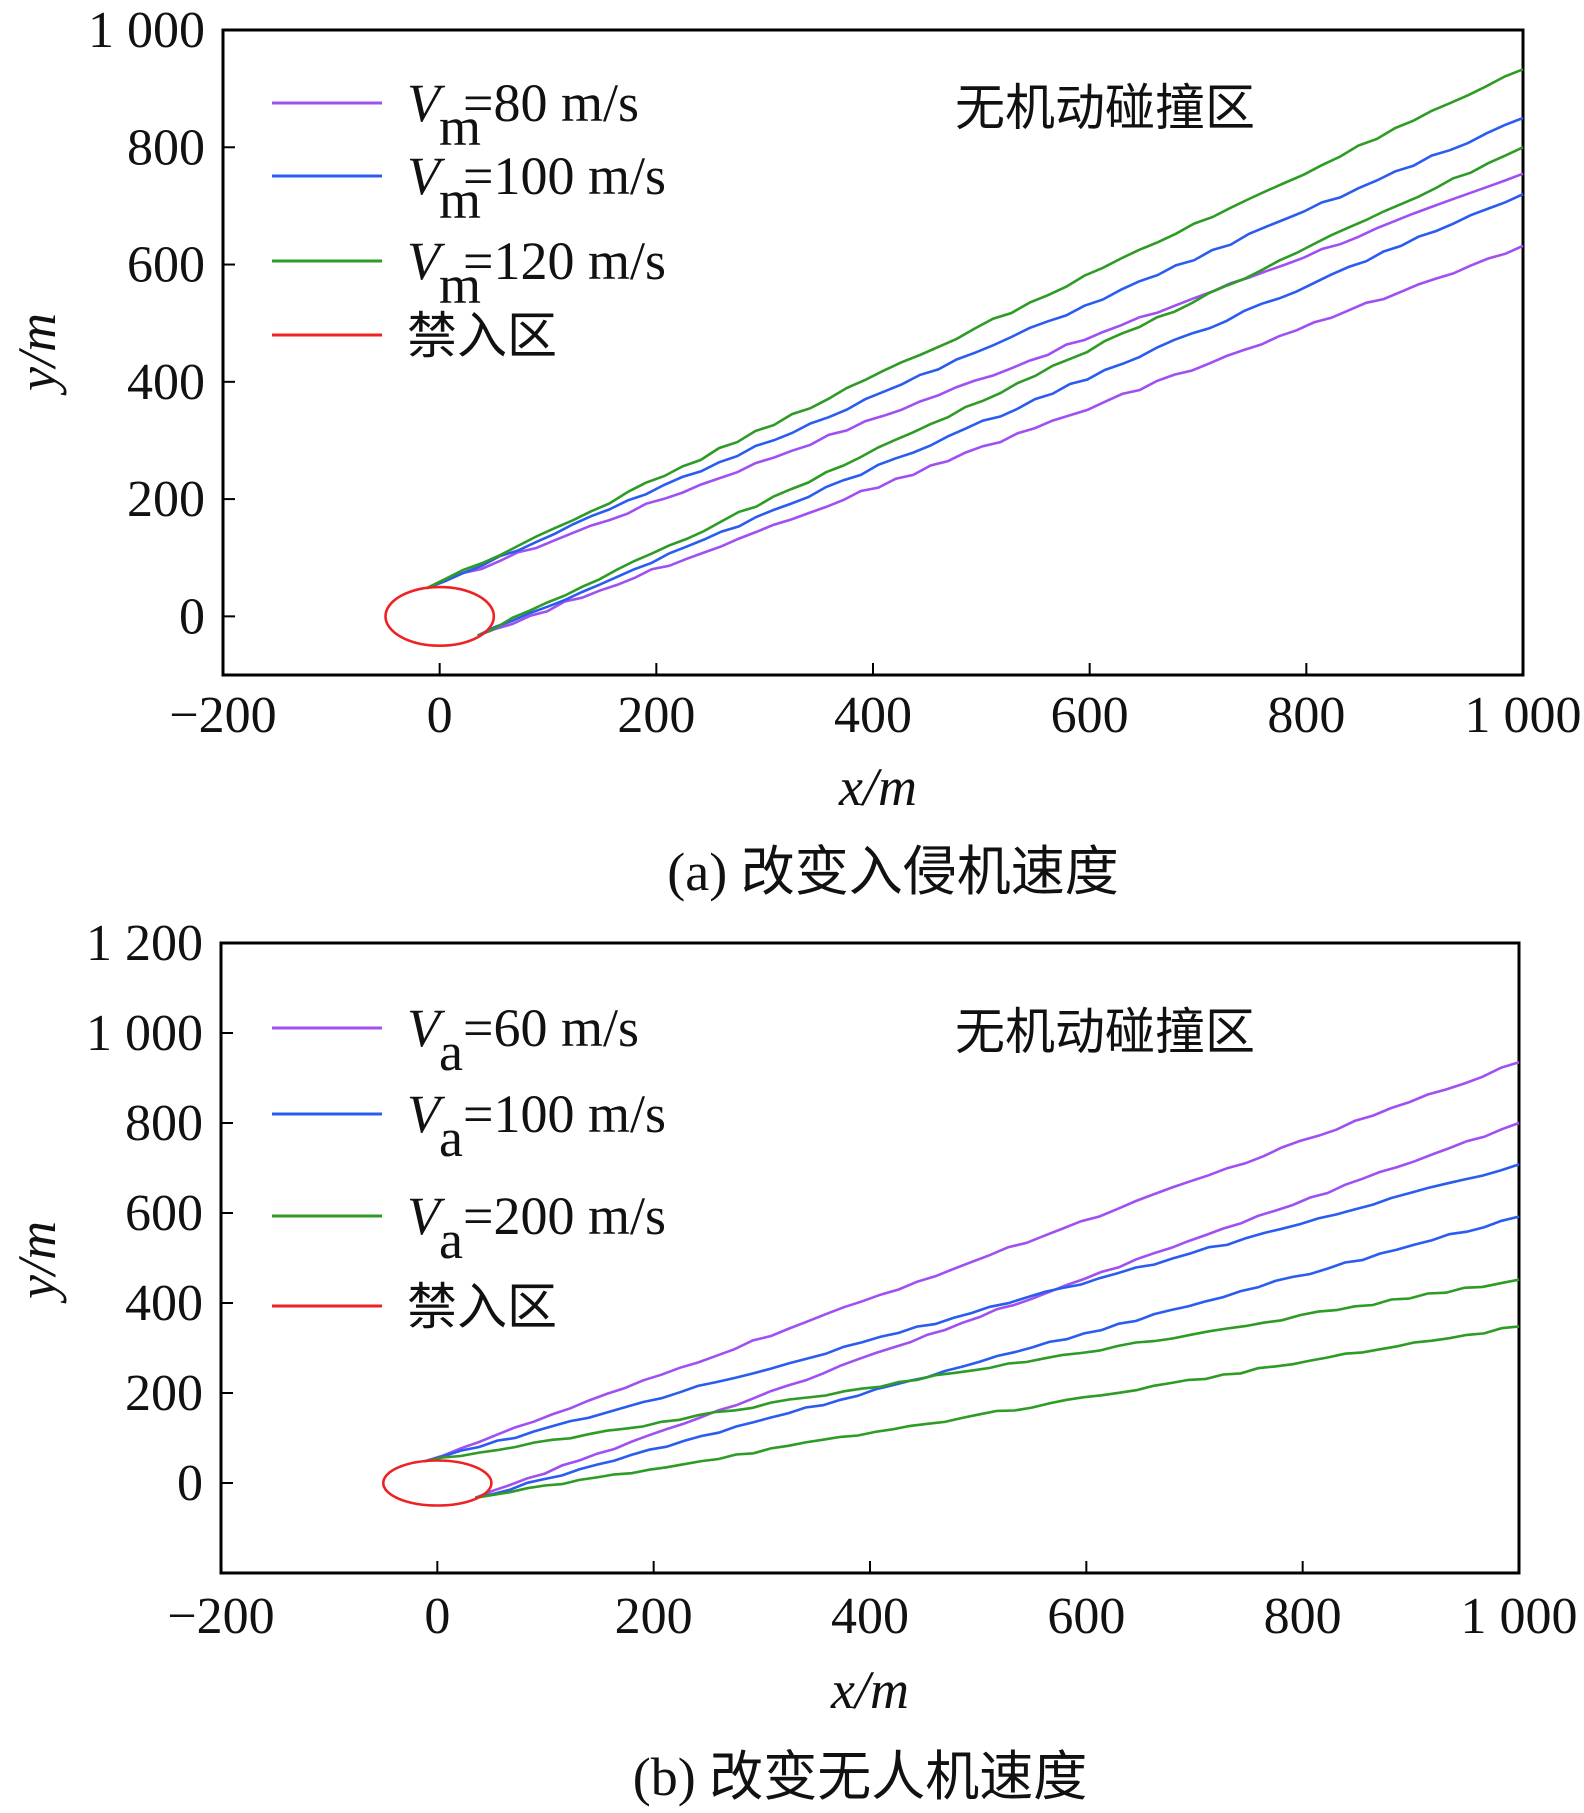 Image resolution: width=1584 pixels, height=1813 pixels. I want to click on y-tick-label: 1 200, so click(144, 943).